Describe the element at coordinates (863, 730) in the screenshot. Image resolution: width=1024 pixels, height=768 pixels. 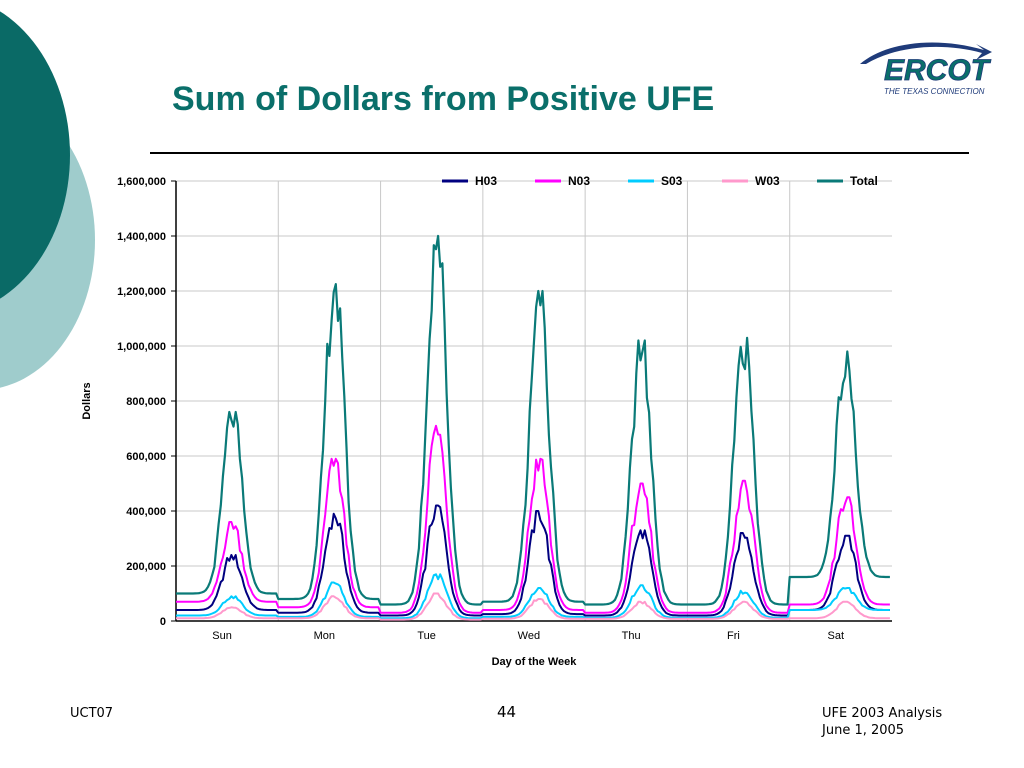
I see `footer-right-line2: June 1, 2005` at that location.